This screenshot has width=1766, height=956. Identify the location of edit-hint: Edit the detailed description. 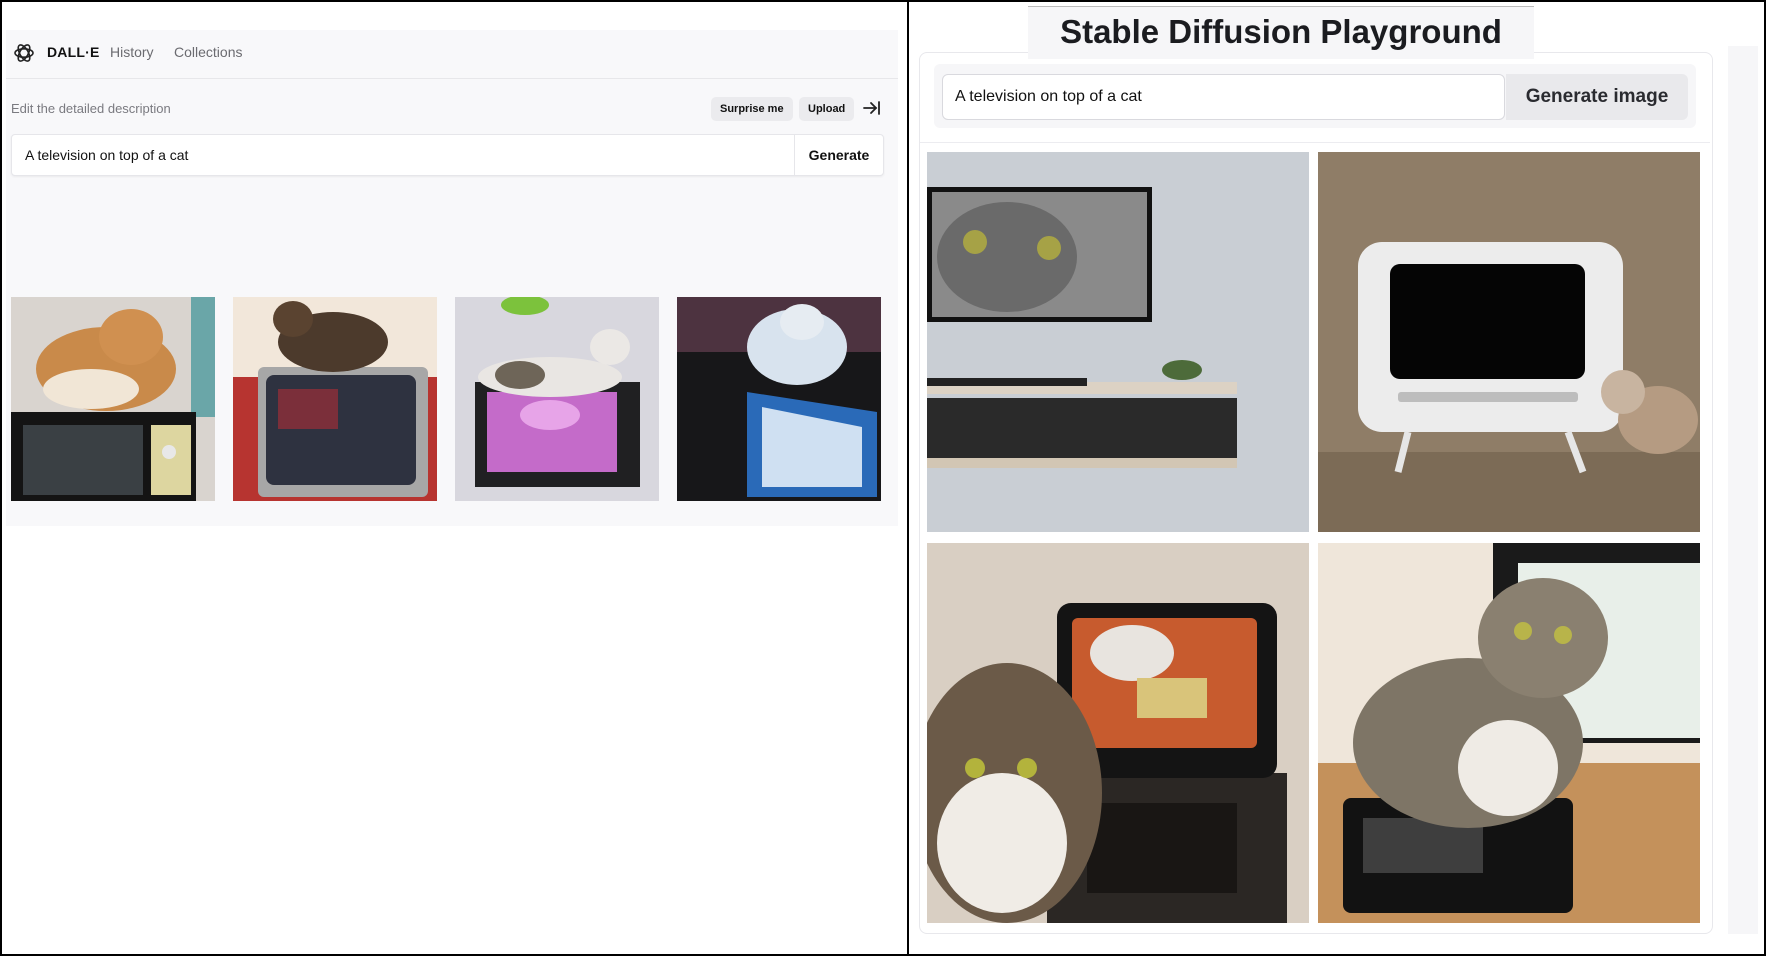
(91, 108).